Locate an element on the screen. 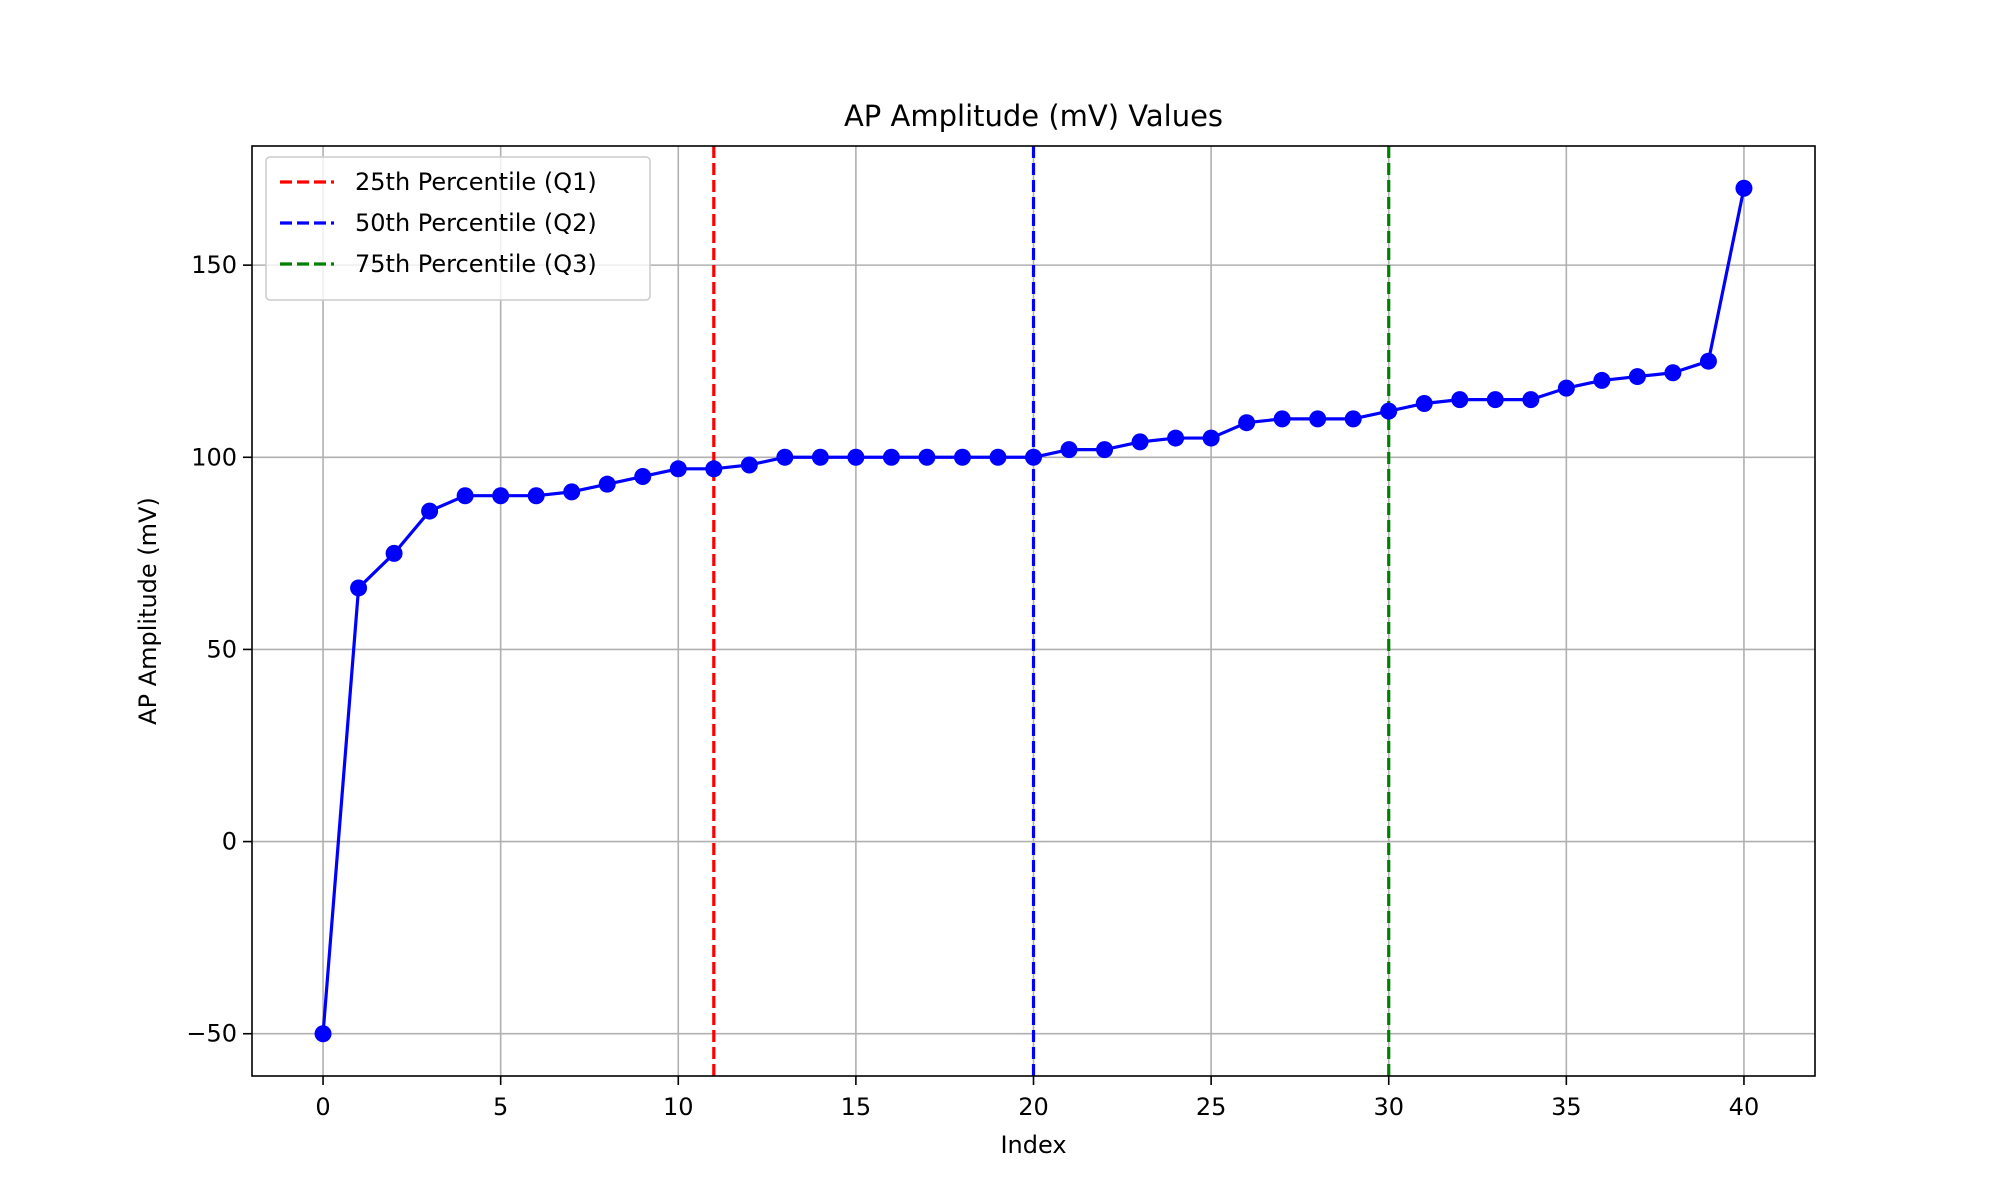 The width and height of the screenshot is (2000, 1200). x-tick-label: 35 is located at coordinates (1566, 1107).